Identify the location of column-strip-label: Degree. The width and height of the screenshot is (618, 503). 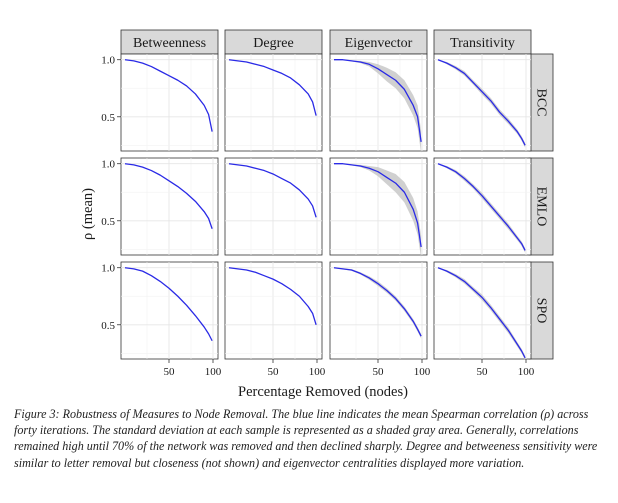
(273, 43).